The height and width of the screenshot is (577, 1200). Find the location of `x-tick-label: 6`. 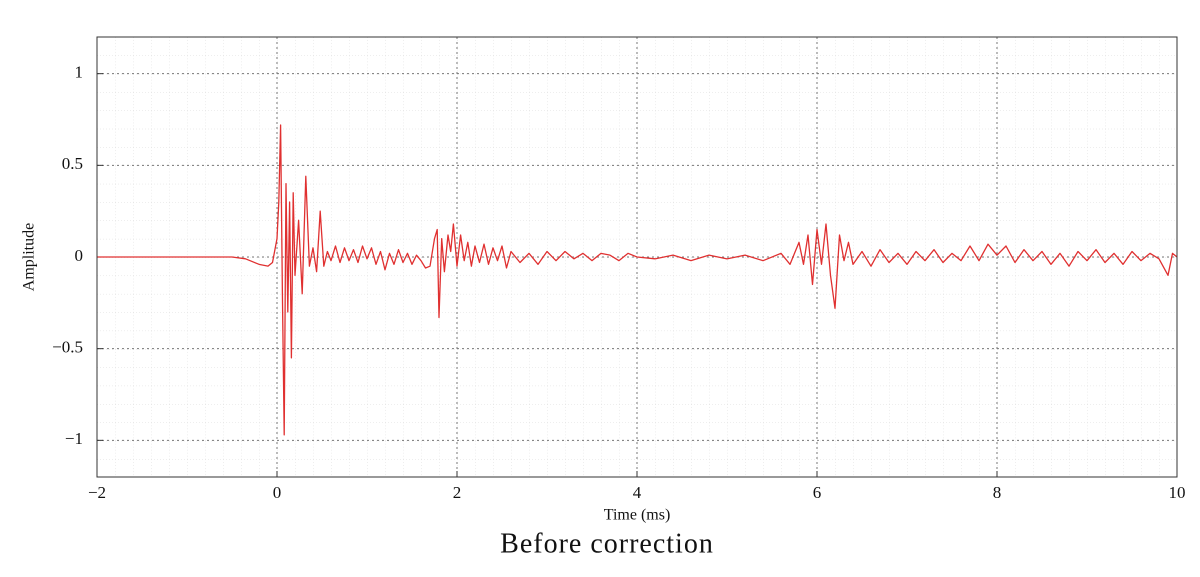

x-tick-label: 6 is located at coordinates (817, 492).